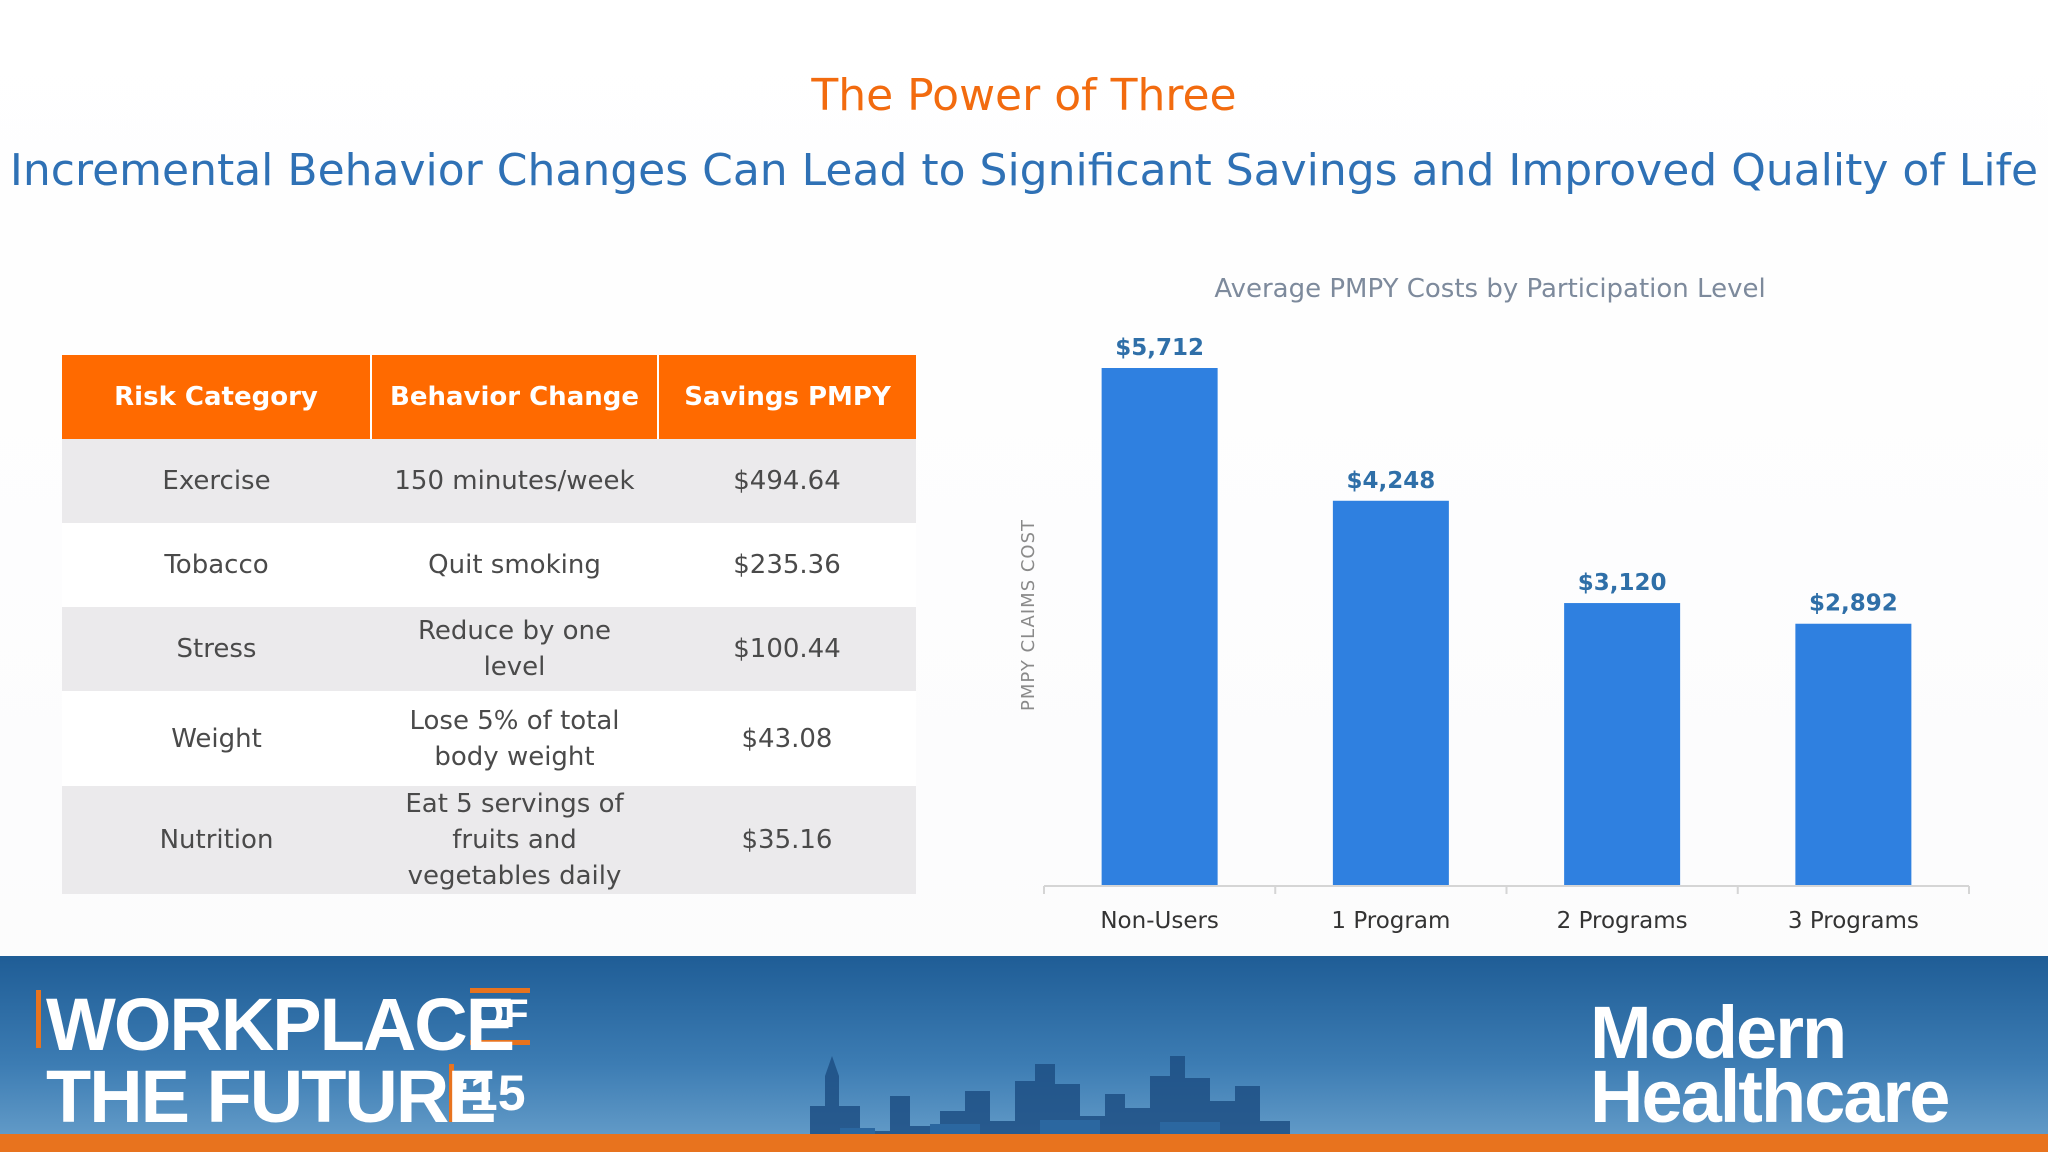 The width and height of the screenshot is (2048, 1152). What do you see at coordinates (1506, 476) in the screenshot?
I see `chart-value-labels: $5,712 $4,248 $3,120 $2,892` at bounding box center [1506, 476].